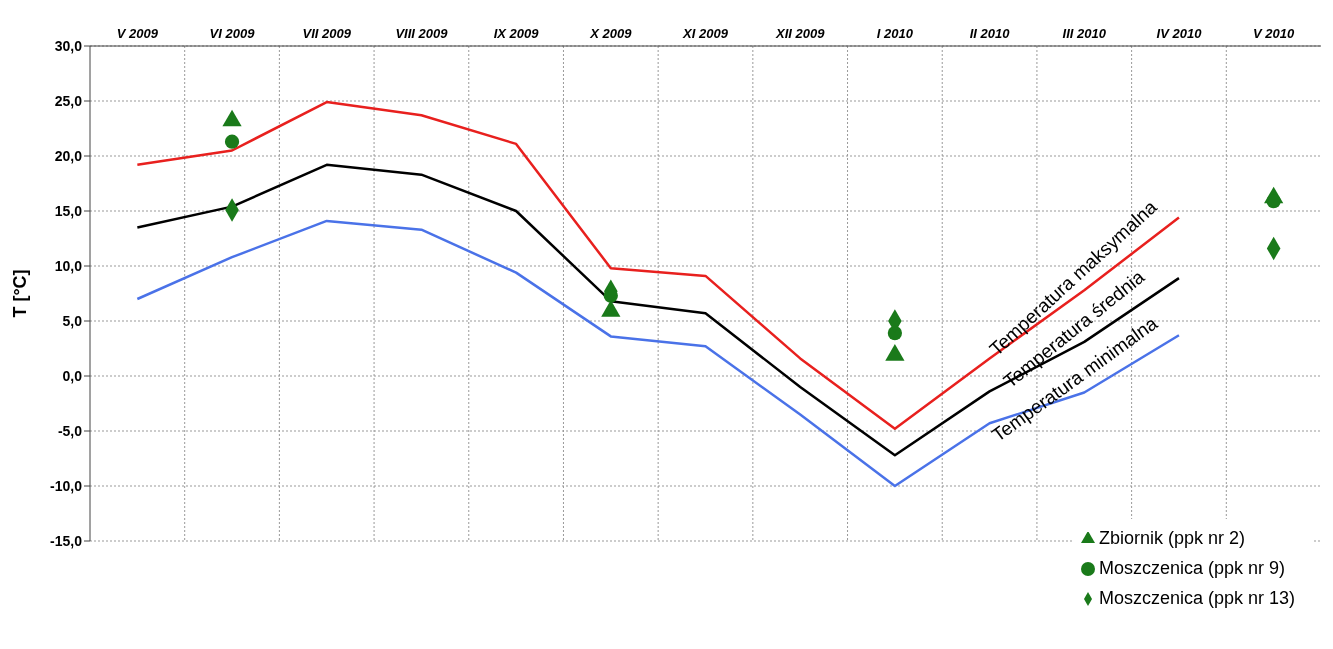 The height and width of the screenshot is (649, 1333). Describe the element at coordinates (1179, 33) in the screenshot. I see `x-tick-label: IV 2010` at that location.